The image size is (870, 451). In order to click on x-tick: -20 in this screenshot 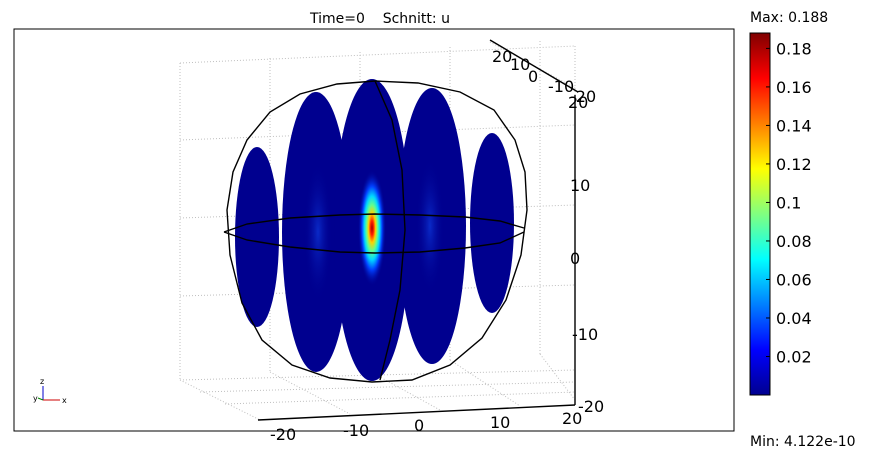, I will do `click(283, 434)`.